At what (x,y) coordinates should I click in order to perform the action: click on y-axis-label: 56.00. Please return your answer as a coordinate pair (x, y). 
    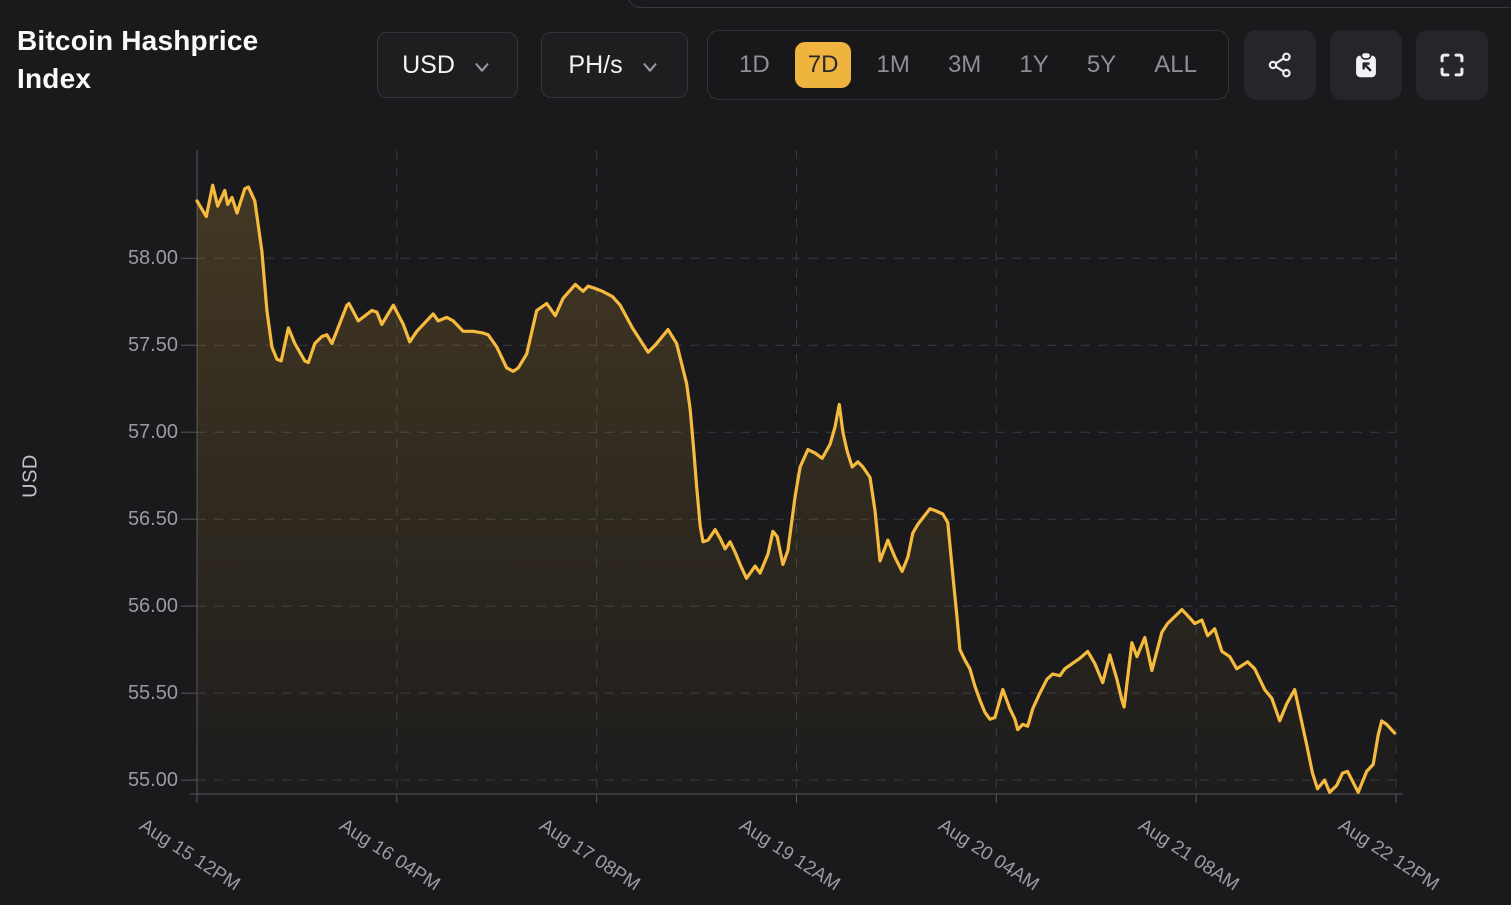
    Looking at the image, I should click on (152, 606).